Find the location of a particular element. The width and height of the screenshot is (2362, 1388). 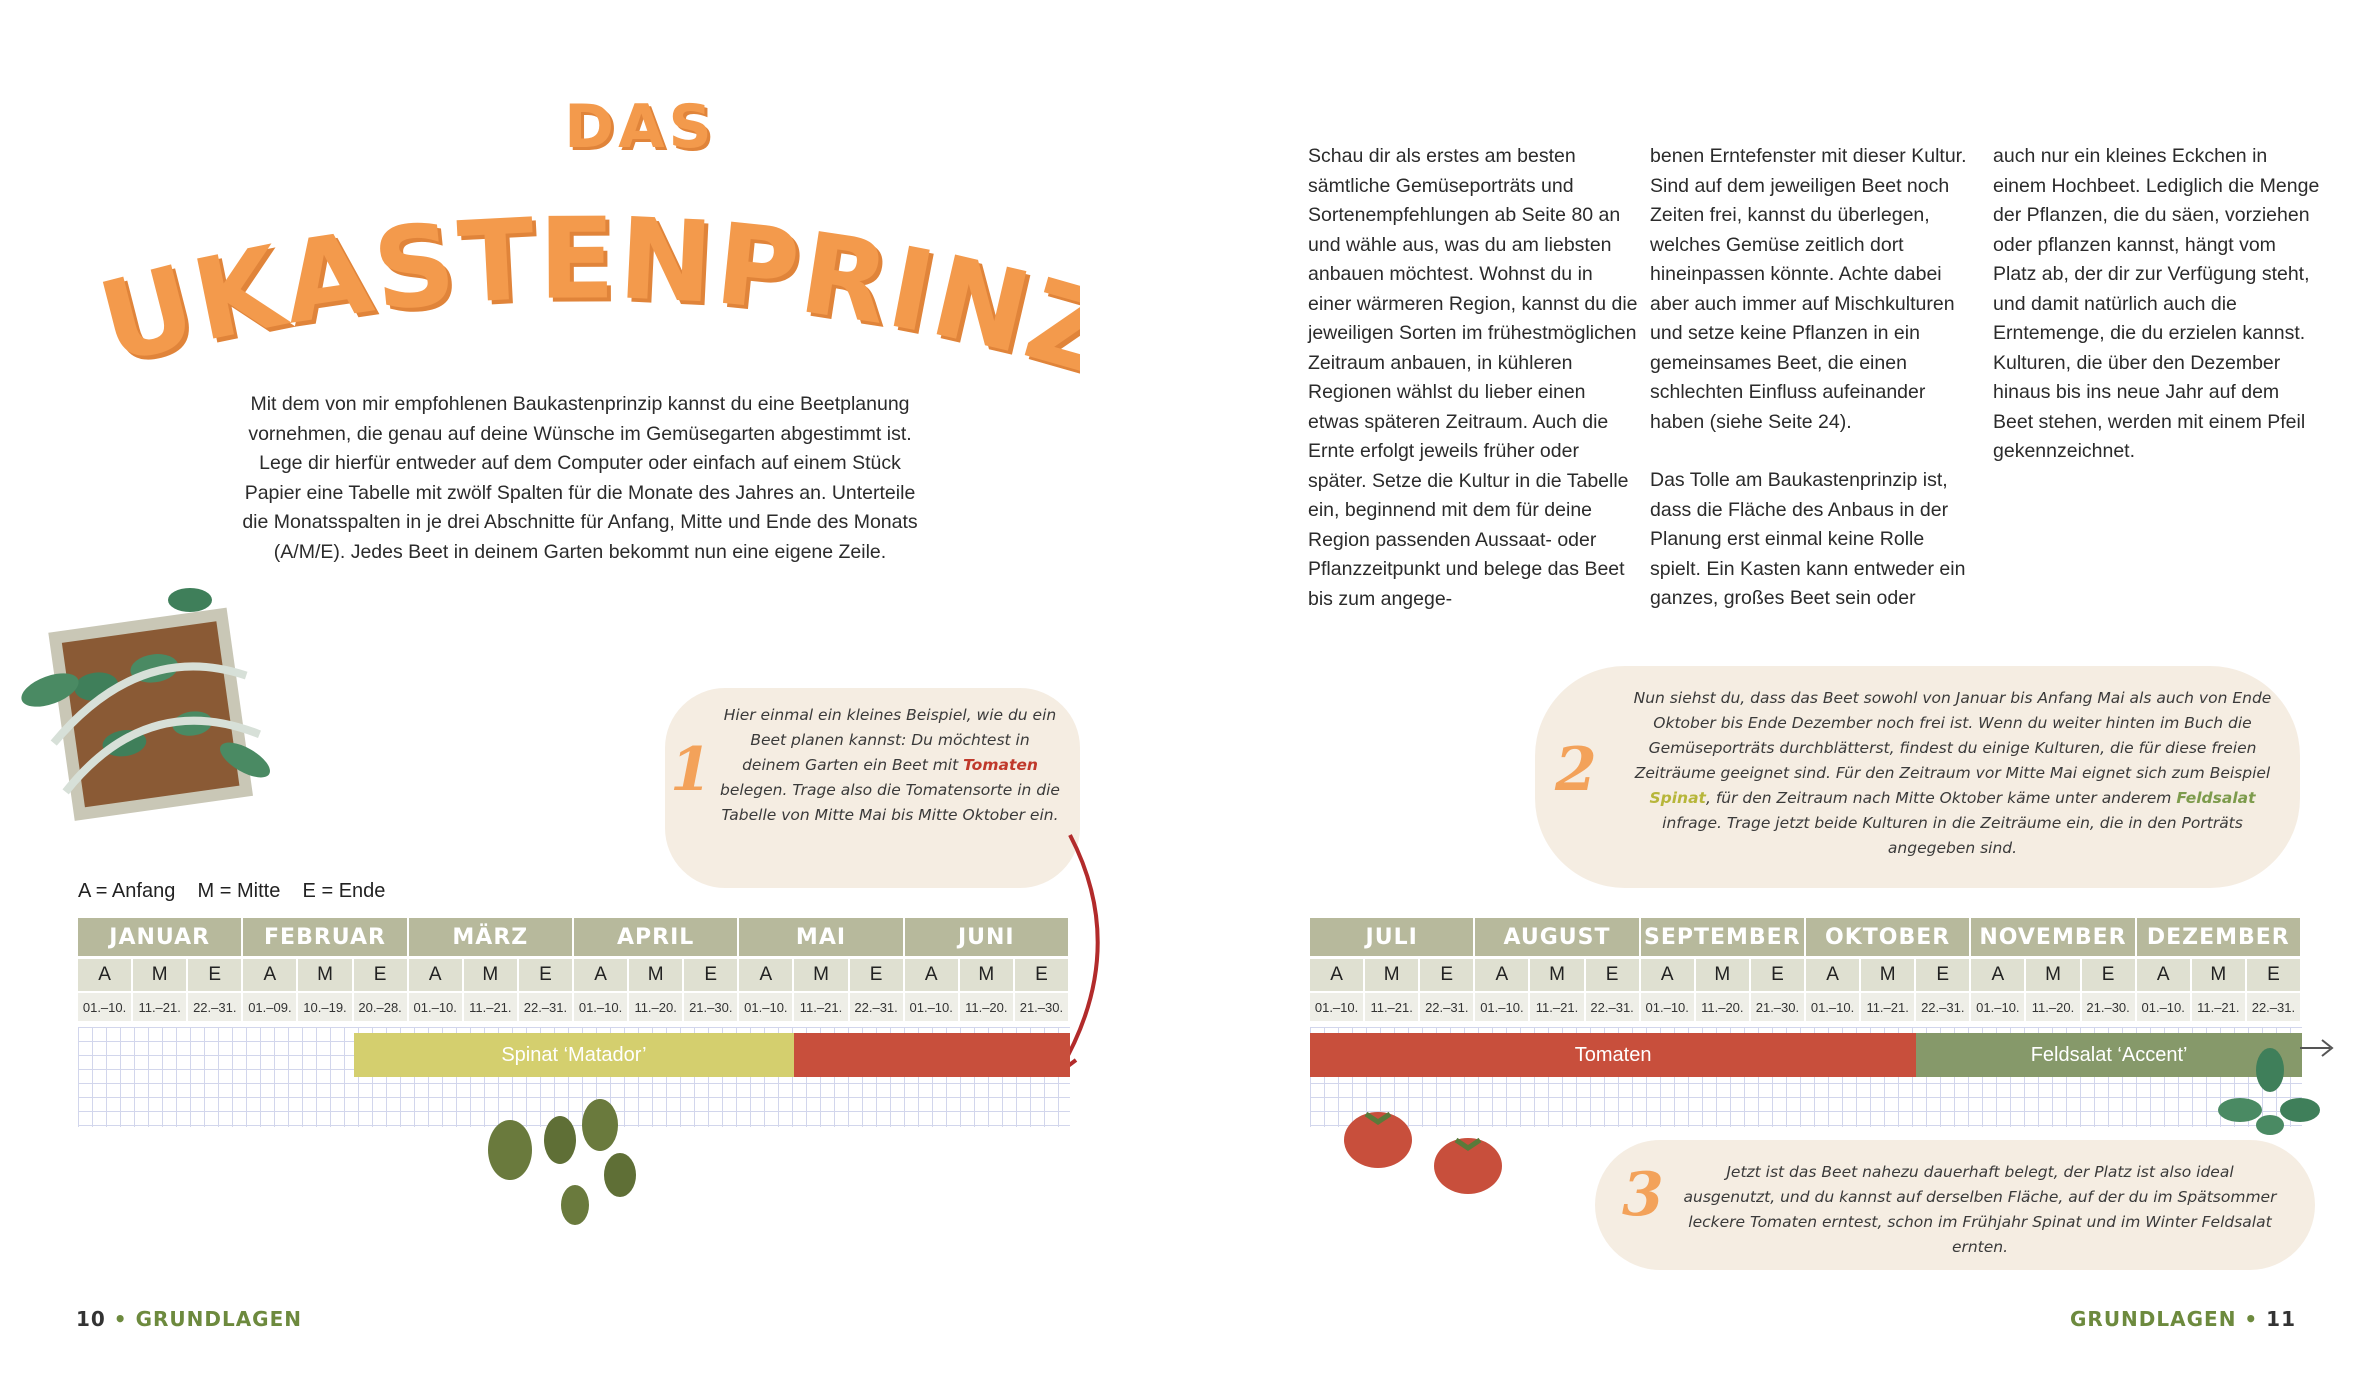

footer-right: GRUNDLAGEN • 11 is located at coordinates (2183, 1319).